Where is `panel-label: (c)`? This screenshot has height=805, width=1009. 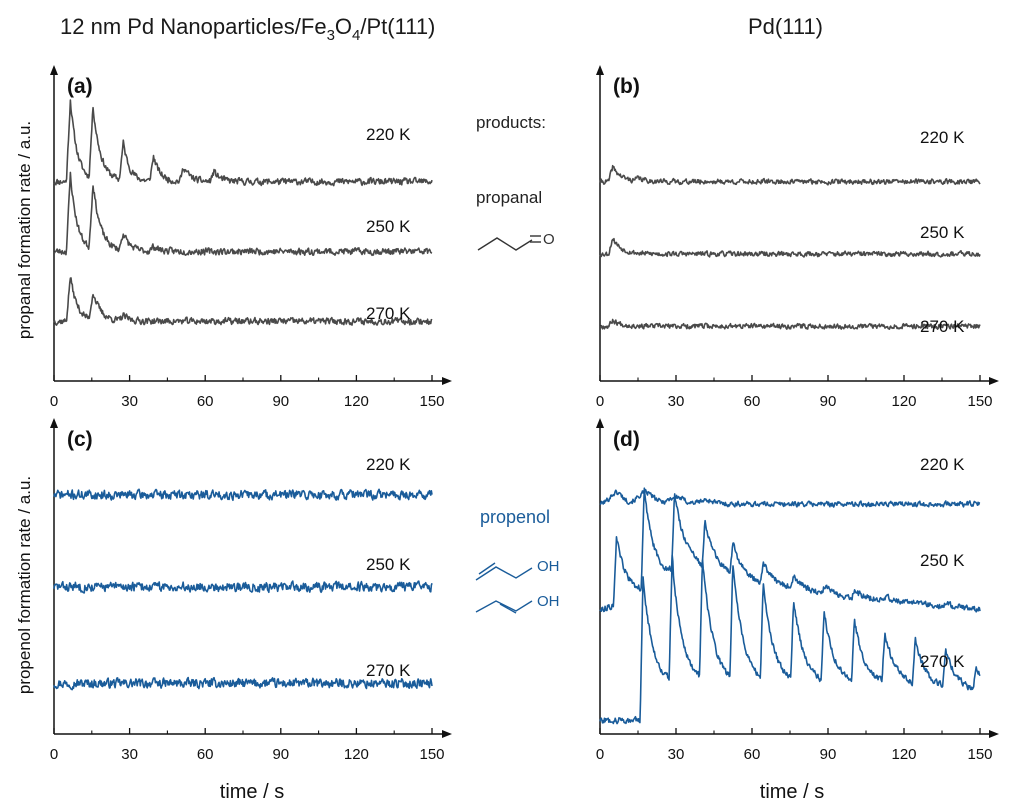
panel-label: (c) is located at coordinates (80, 439).